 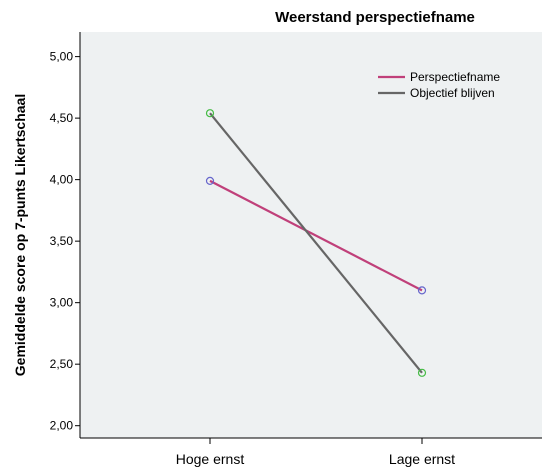 What do you see at coordinates (20, 235) in the screenshot?
I see `y-axis-label: Gemiddelde score op 7-punts Likertschaal` at bounding box center [20, 235].